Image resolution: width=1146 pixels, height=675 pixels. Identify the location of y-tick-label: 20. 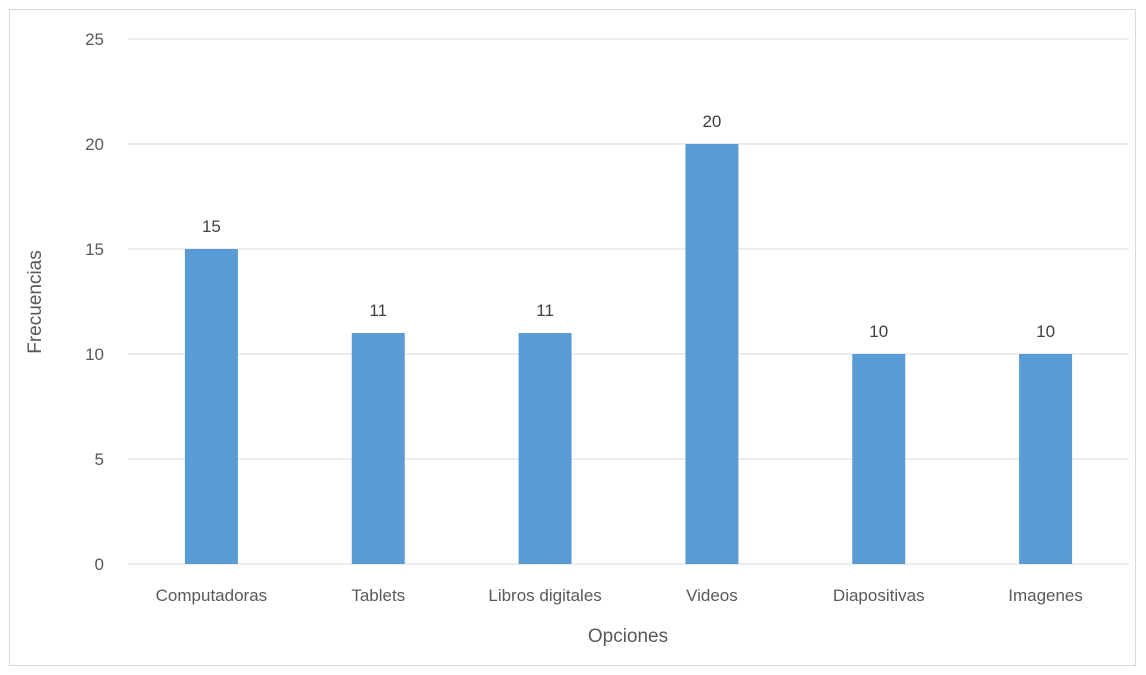
(94, 144).